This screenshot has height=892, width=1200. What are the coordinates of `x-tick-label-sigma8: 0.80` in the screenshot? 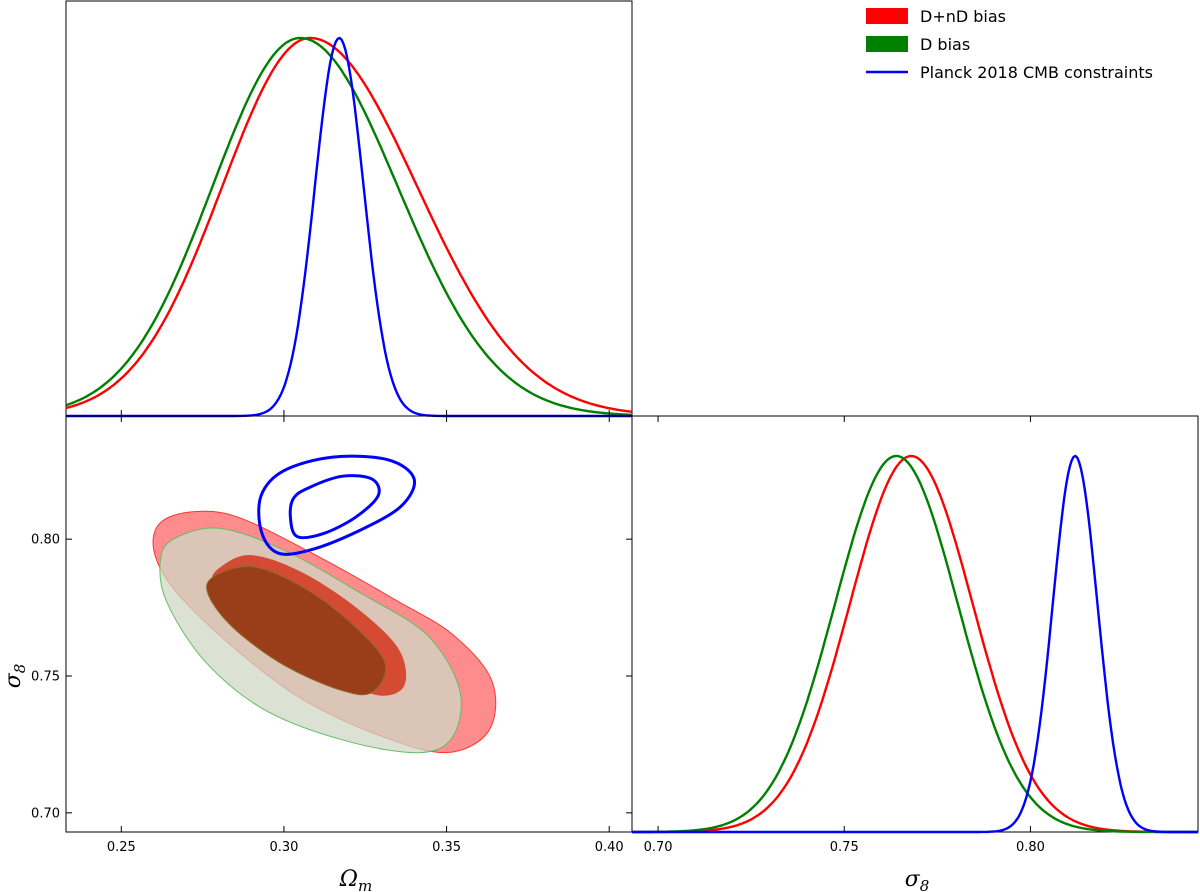 It's located at (1030, 847).